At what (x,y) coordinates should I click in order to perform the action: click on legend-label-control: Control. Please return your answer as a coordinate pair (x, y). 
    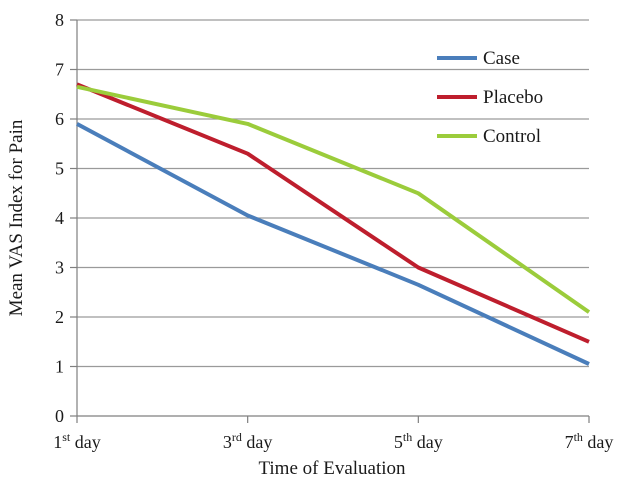
    Looking at the image, I should click on (512, 136).